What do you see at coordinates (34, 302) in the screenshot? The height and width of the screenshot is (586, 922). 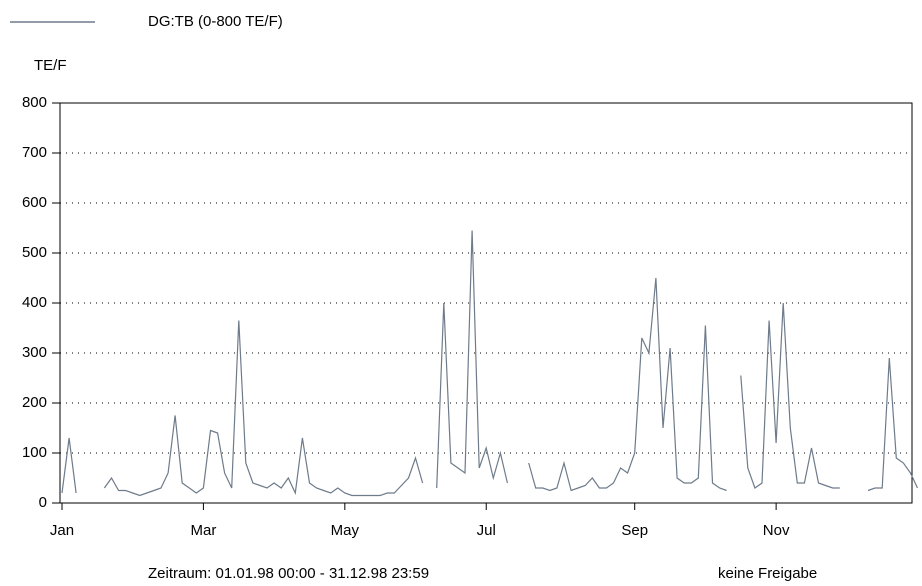 I see `y-tick-label: 400` at bounding box center [34, 302].